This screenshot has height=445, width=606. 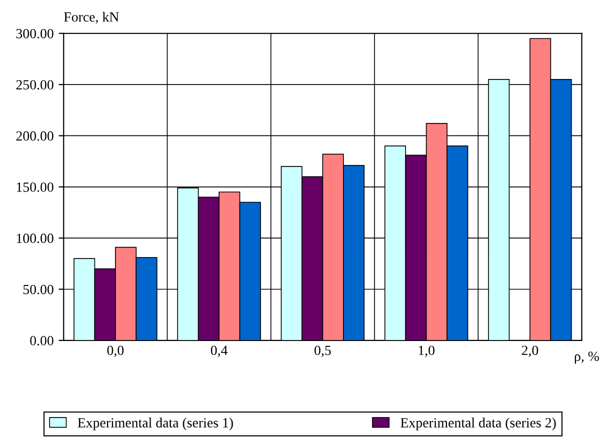 I want to click on y-tick-label: 250.00, so click(x=35, y=85).